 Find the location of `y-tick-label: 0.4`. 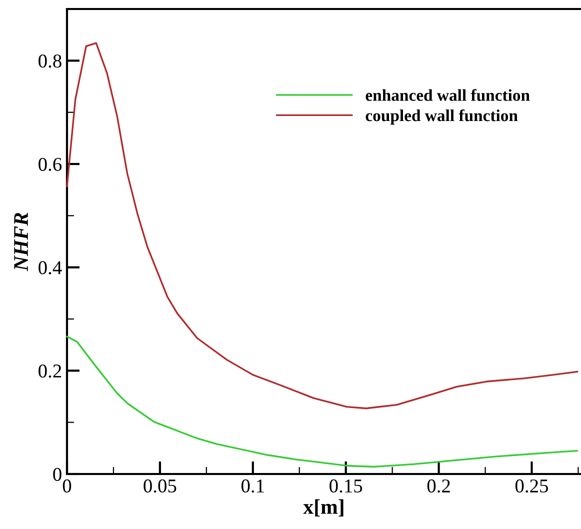

y-tick-label: 0.4 is located at coordinates (50, 267).